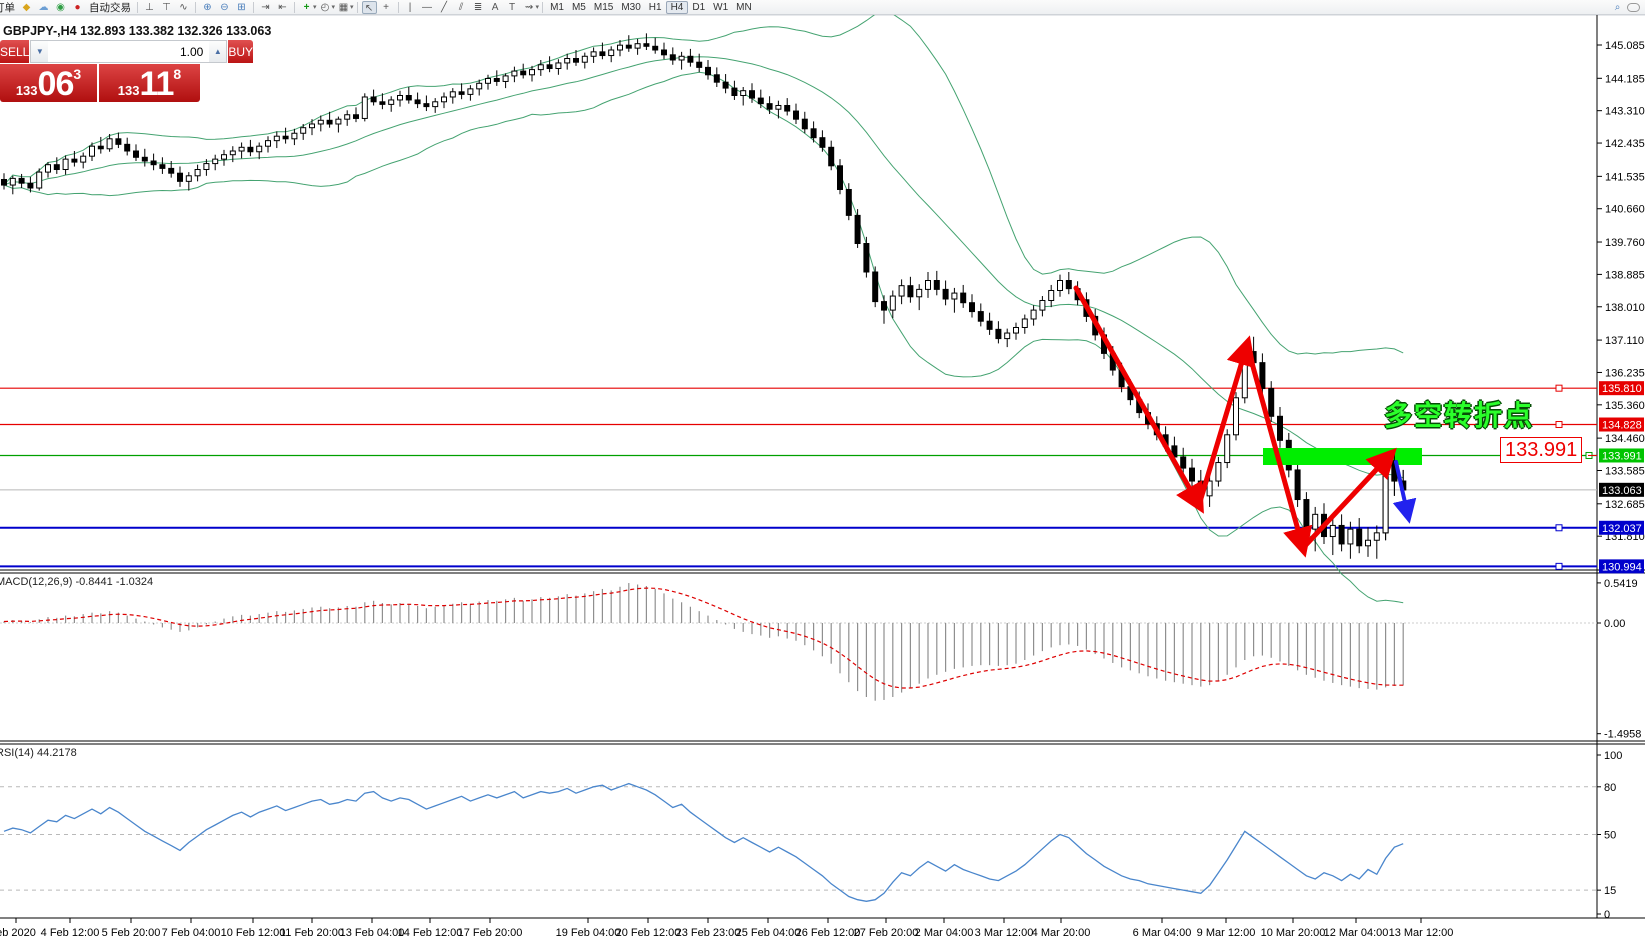  Describe the element at coordinates (149, 83) in the screenshot. I see `buy-price-display: 133 11 8` at that location.